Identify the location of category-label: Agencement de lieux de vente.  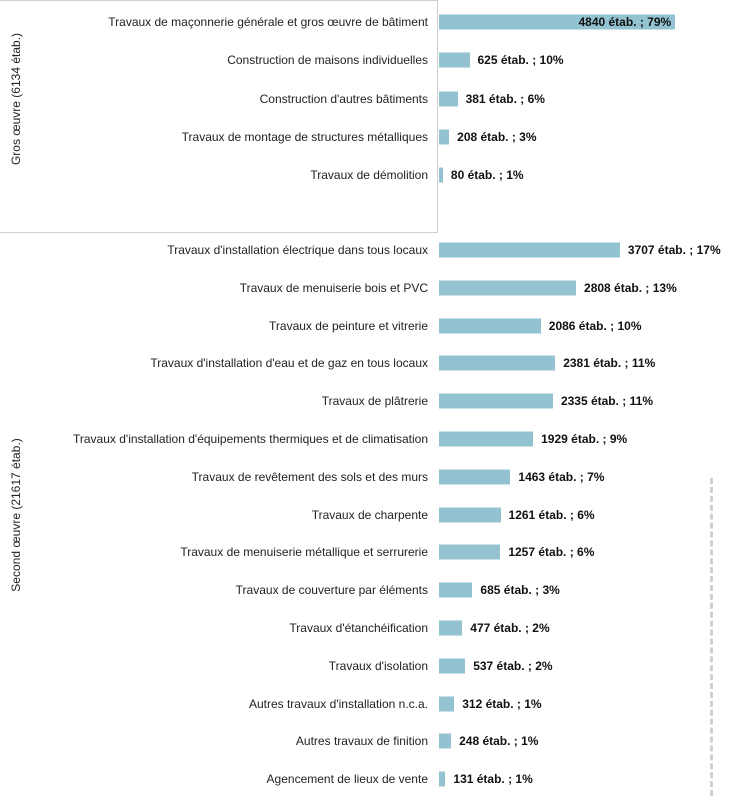
(347, 779).